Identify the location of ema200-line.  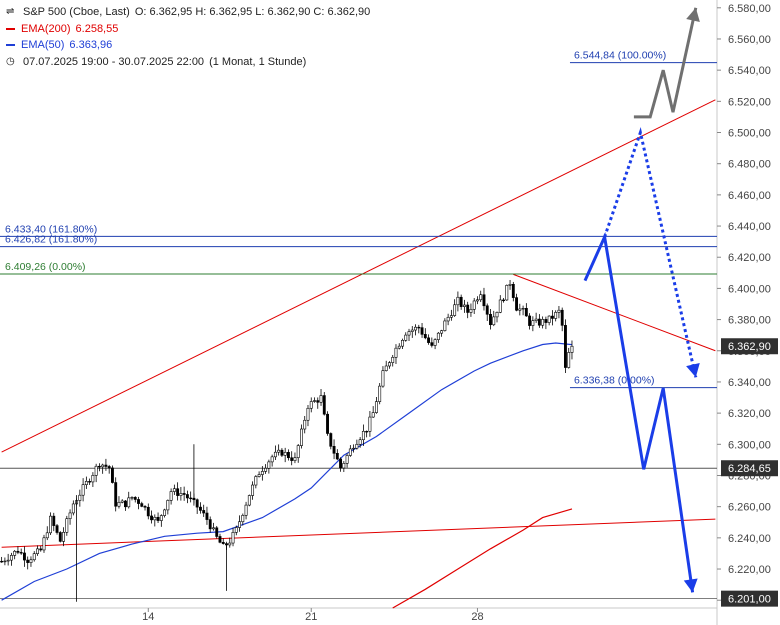
(482, 558).